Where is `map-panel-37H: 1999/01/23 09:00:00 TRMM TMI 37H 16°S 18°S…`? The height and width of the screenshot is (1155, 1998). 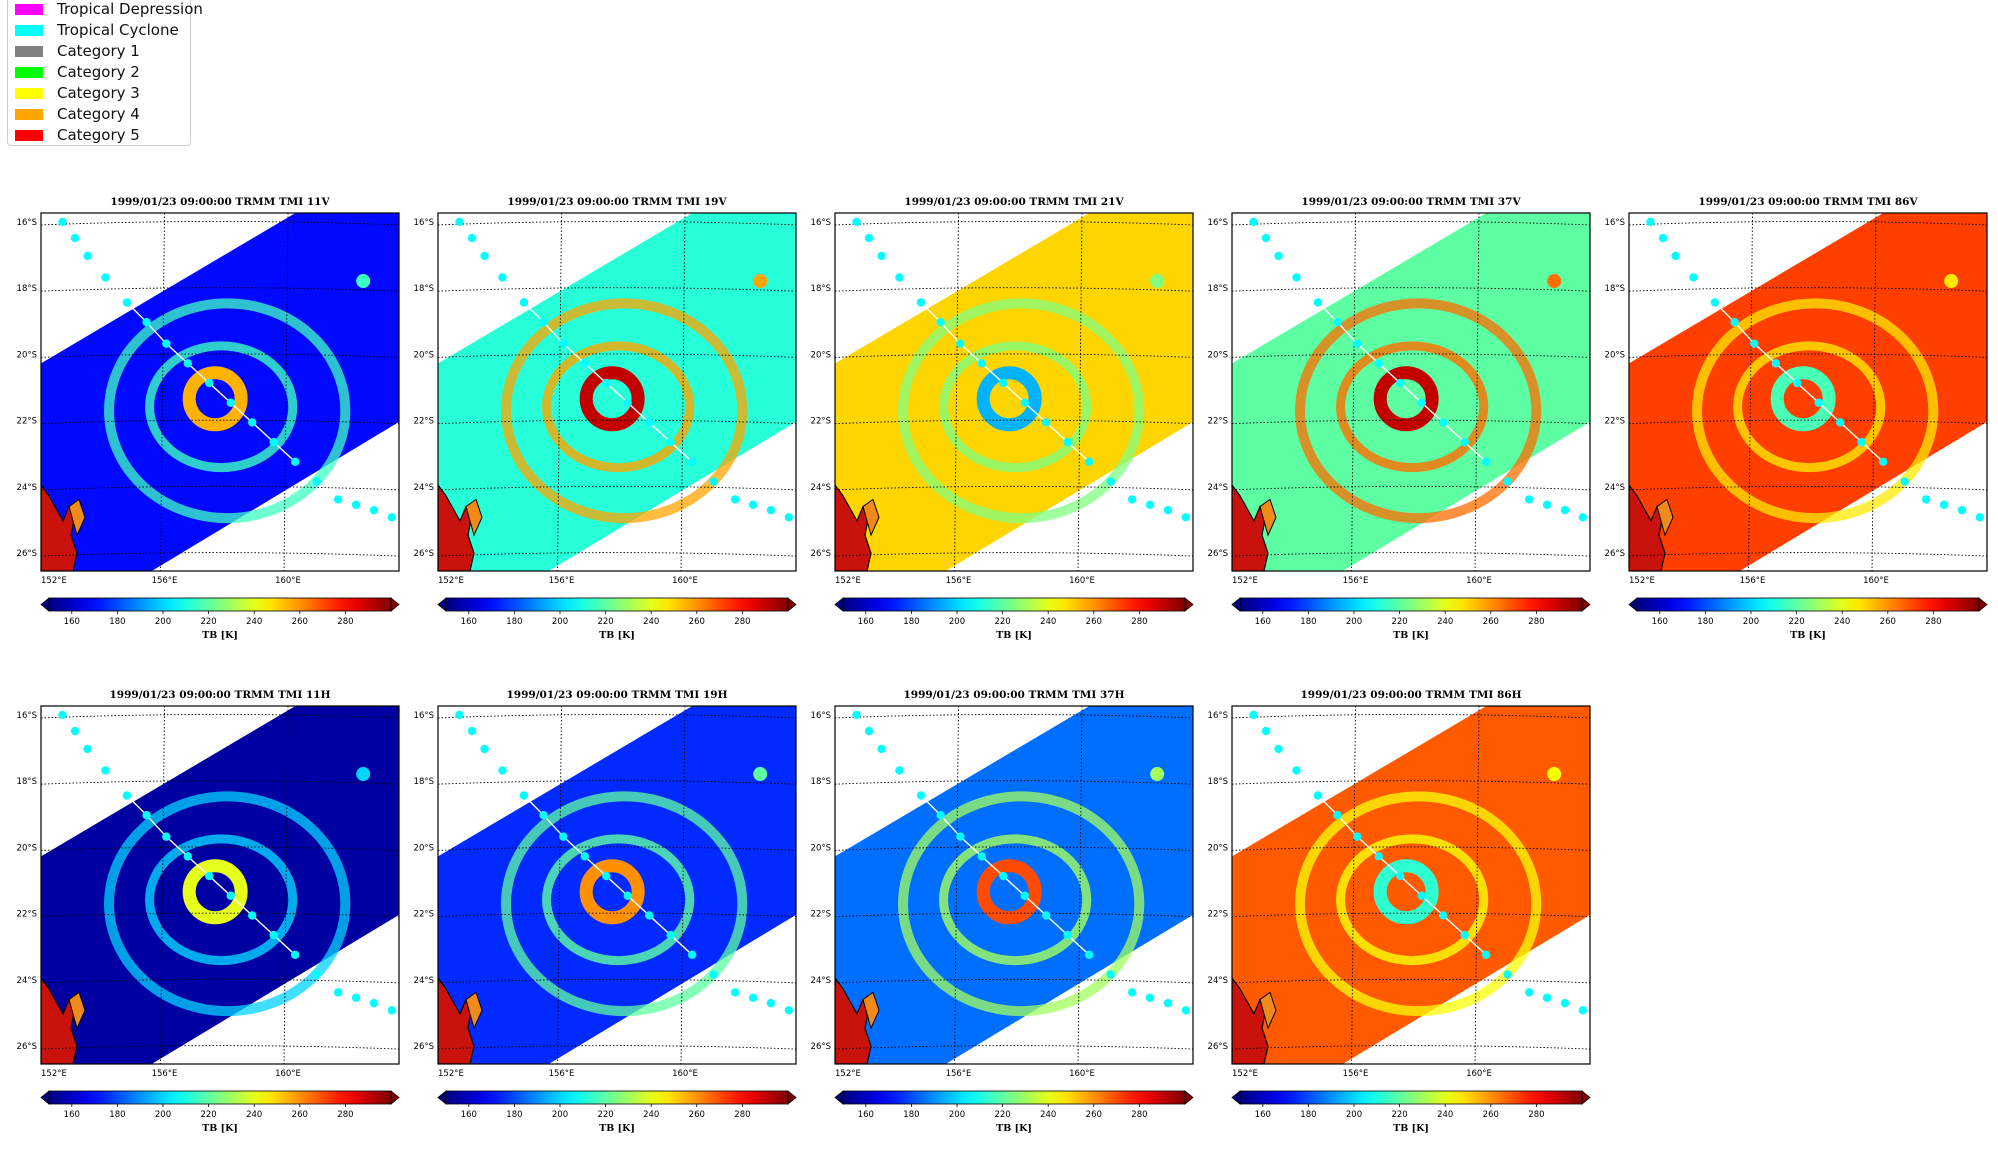
map-panel-37H: 1999/01/23 09:00:00 TRMM TMI 37H 16°S 18°S… is located at coordinates (1002, 911).